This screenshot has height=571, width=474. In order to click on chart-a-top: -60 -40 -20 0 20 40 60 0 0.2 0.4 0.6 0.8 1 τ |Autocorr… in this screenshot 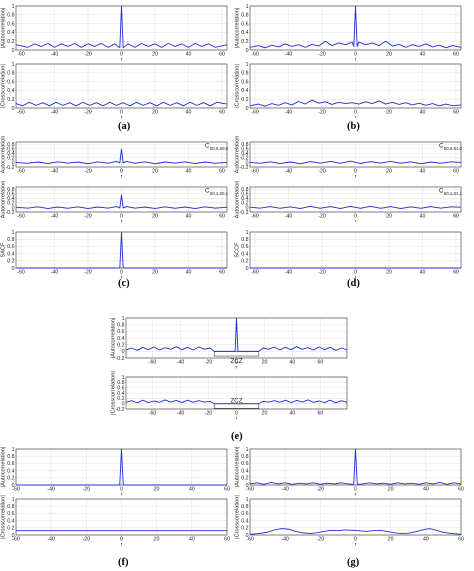, I will do `click(114, 33)`.